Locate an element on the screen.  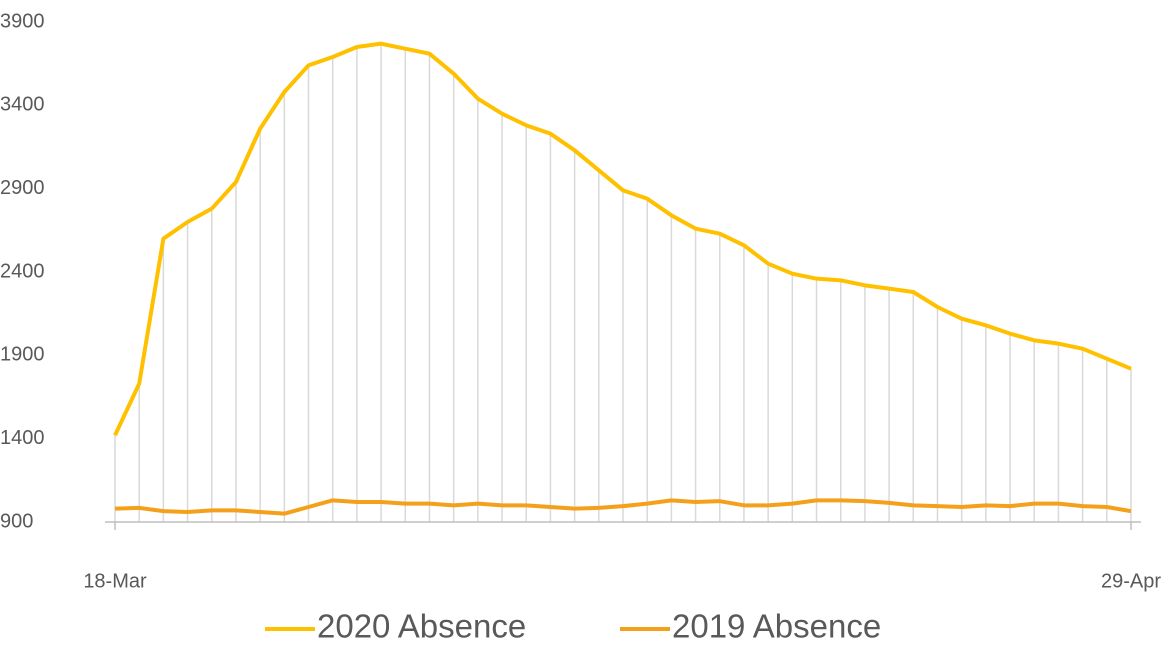
x-tick-label: 29-Apr is located at coordinates (1131, 581).